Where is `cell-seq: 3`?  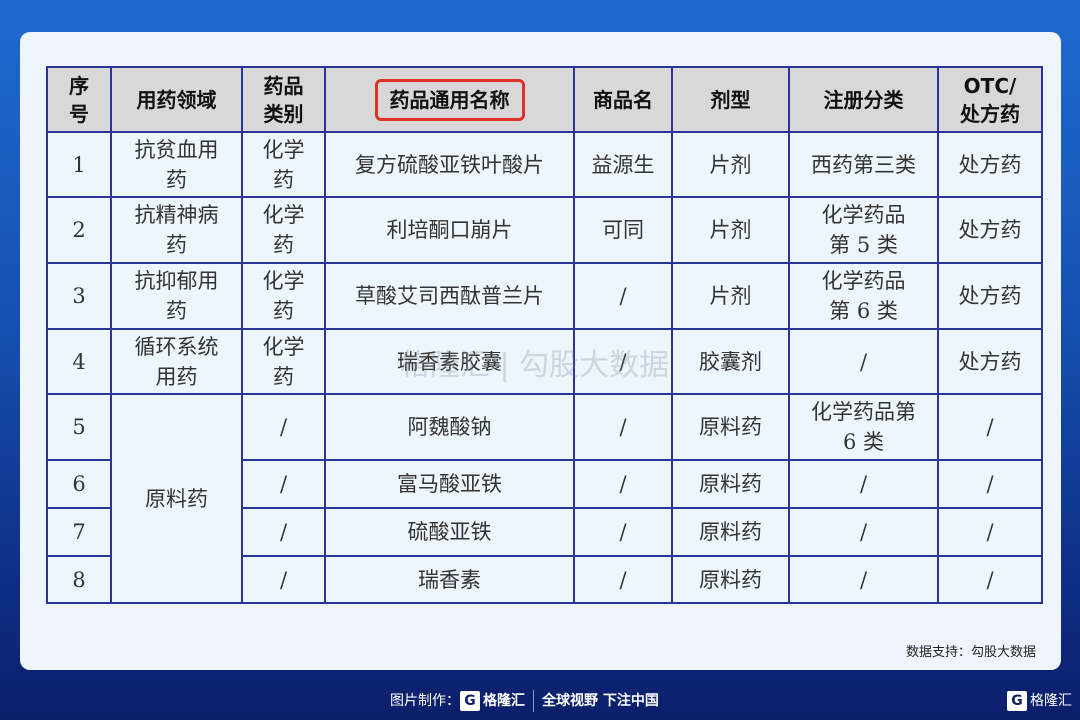
cell-seq: 3 is located at coordinates (79, 296).